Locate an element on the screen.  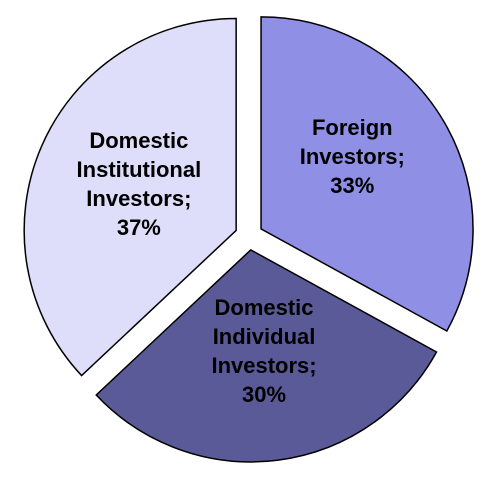
label-group: Domestic Individual Investors; 30% is located at coordinates (264, 351).